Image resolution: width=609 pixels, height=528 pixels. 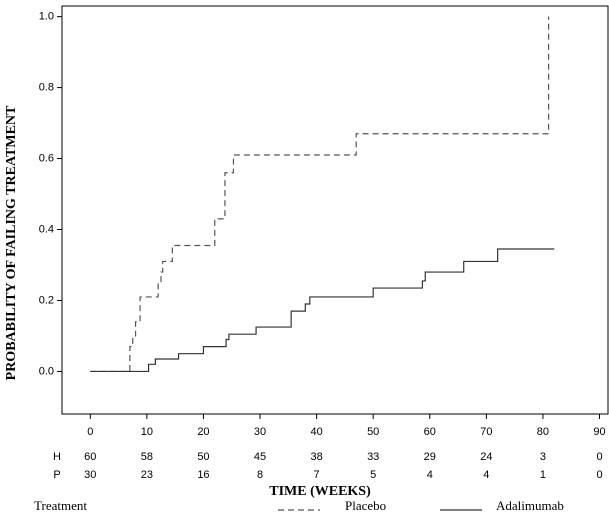 What do you see at coordinates (260, 457) in the screenshot?
I see `at-risk-count: 45` at bounding box center [260, 457].